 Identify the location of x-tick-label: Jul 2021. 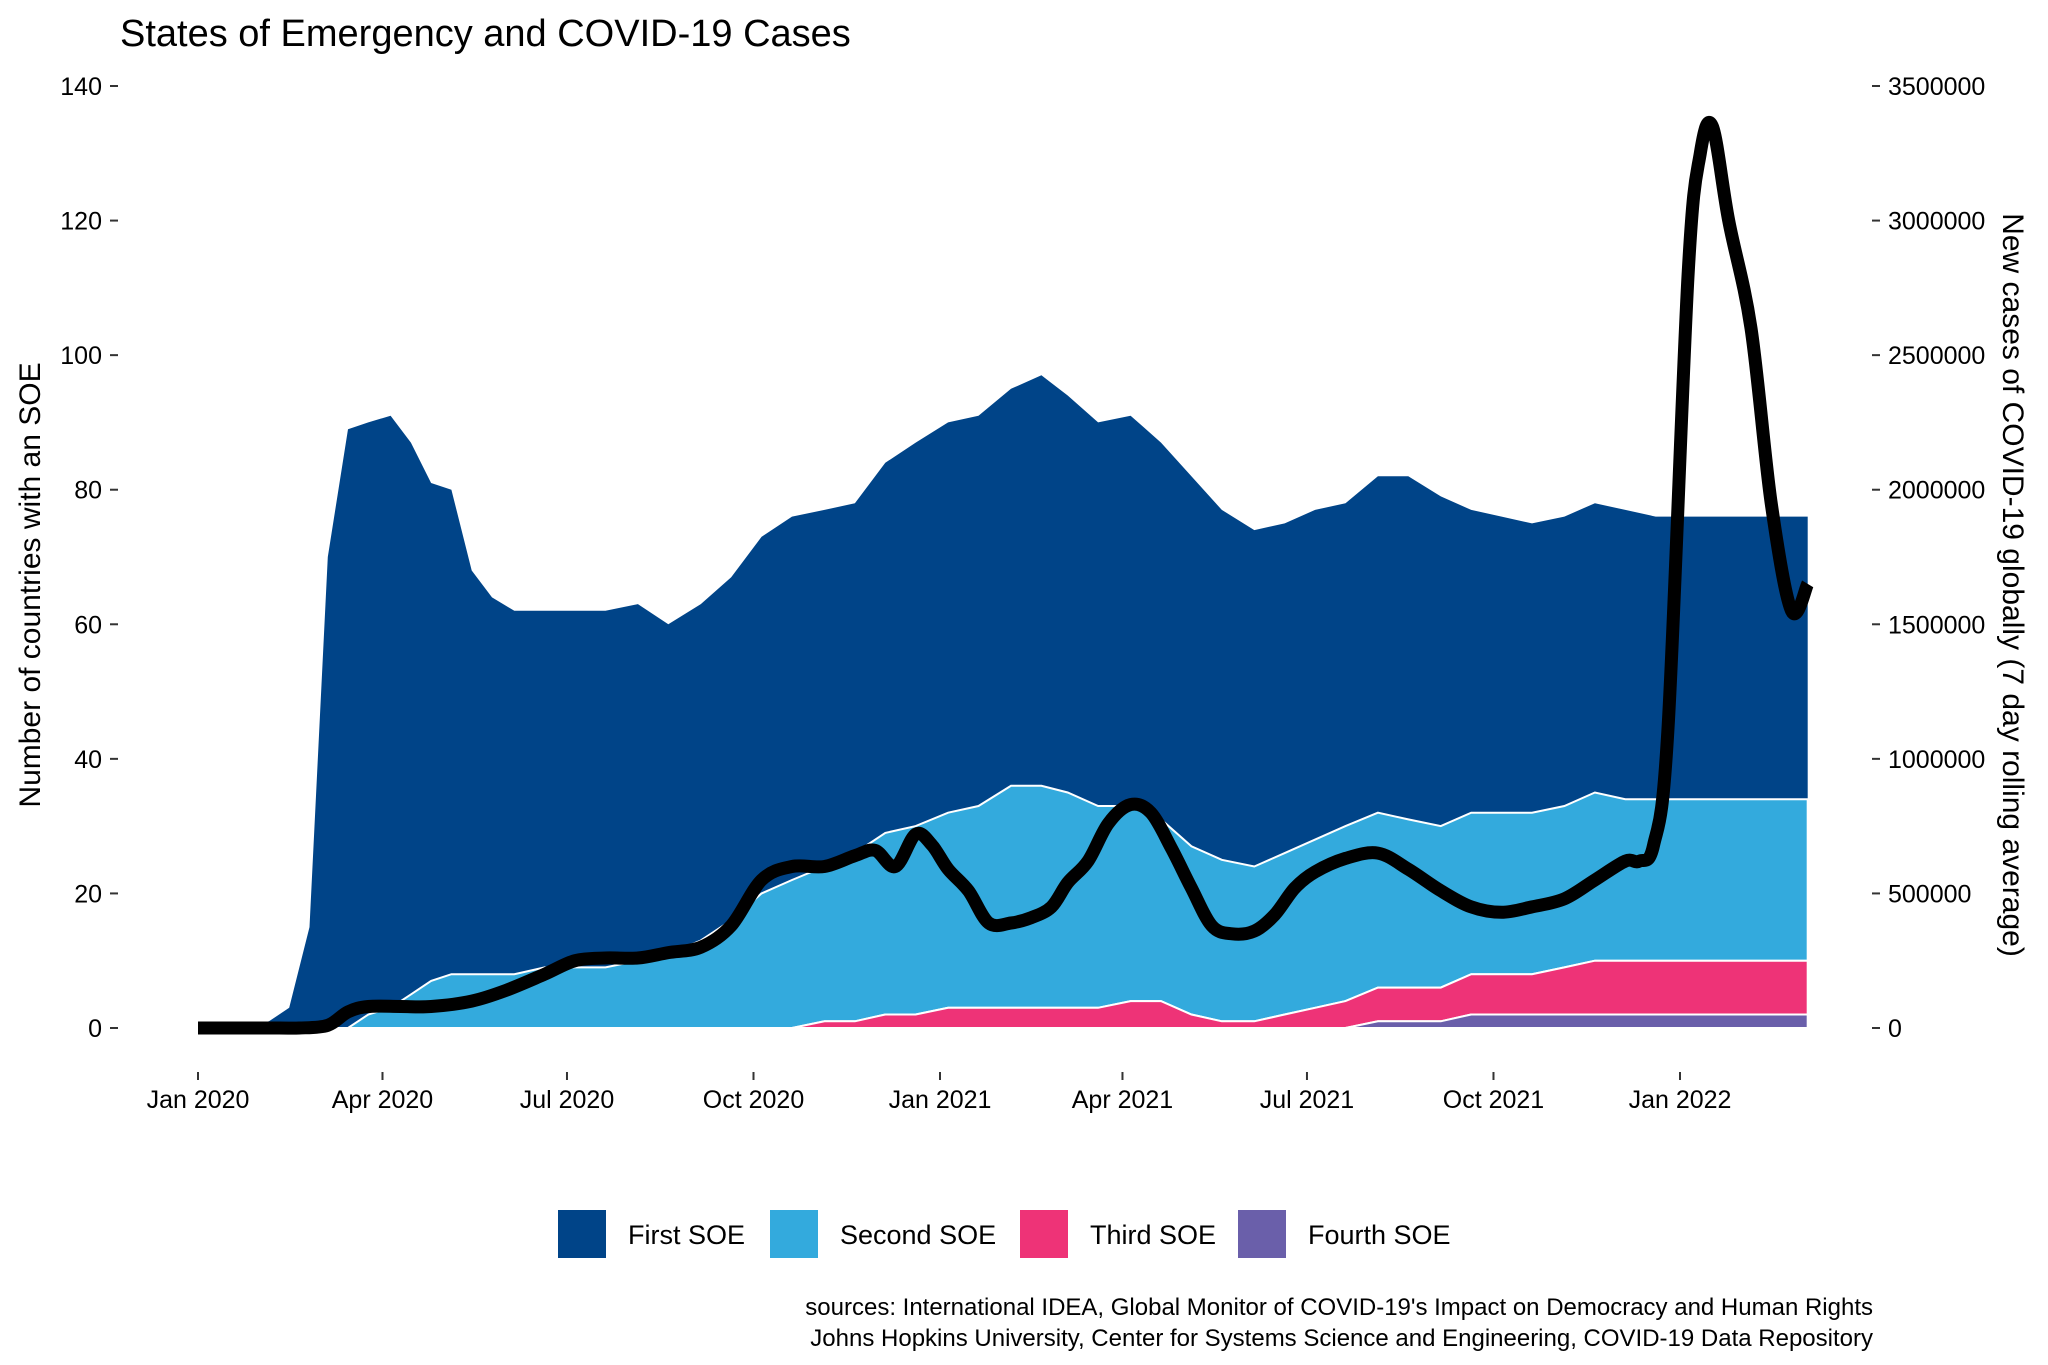
(1307, 1100).